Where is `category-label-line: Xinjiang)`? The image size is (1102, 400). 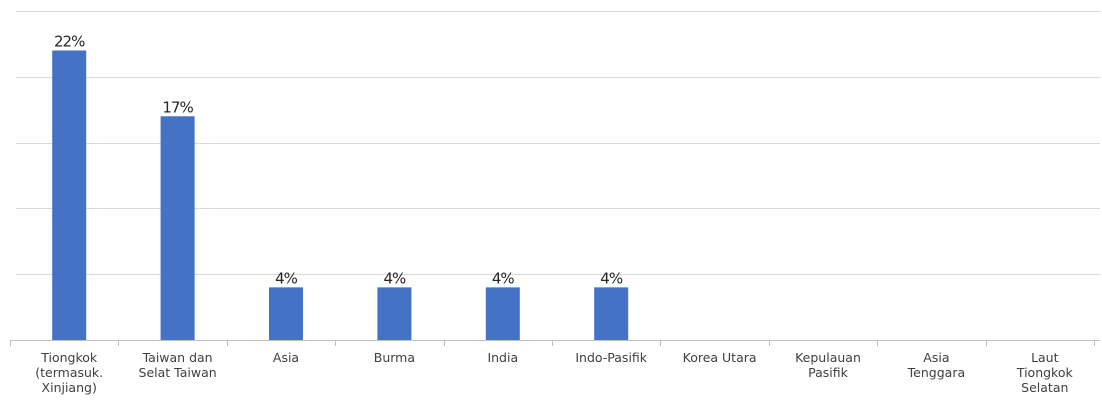
category-label-line: Xinjiang) is located at coordinates (69, 387).